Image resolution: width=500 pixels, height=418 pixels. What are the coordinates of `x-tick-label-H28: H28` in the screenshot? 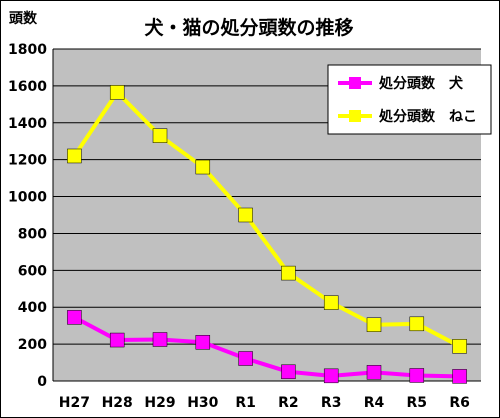 It's located at (117, 403).